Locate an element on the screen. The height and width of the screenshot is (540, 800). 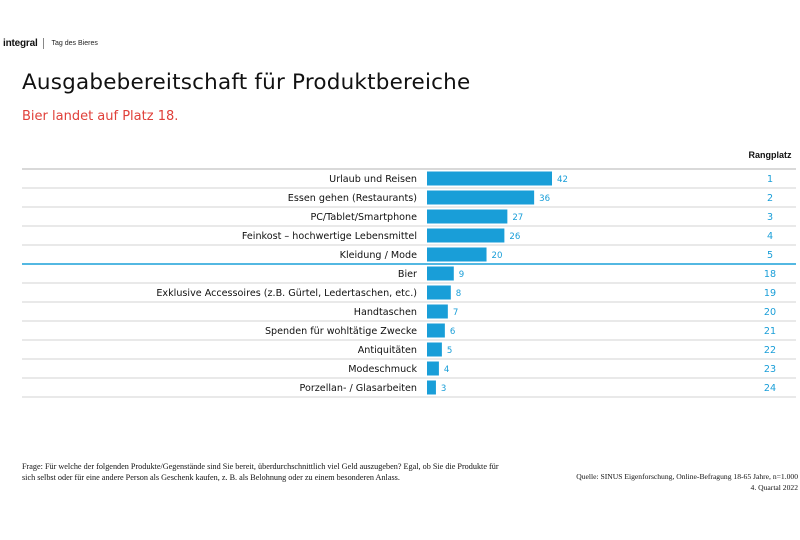
category-label: Essen gehen (Restaurants) is located at coordinates (352, 198).